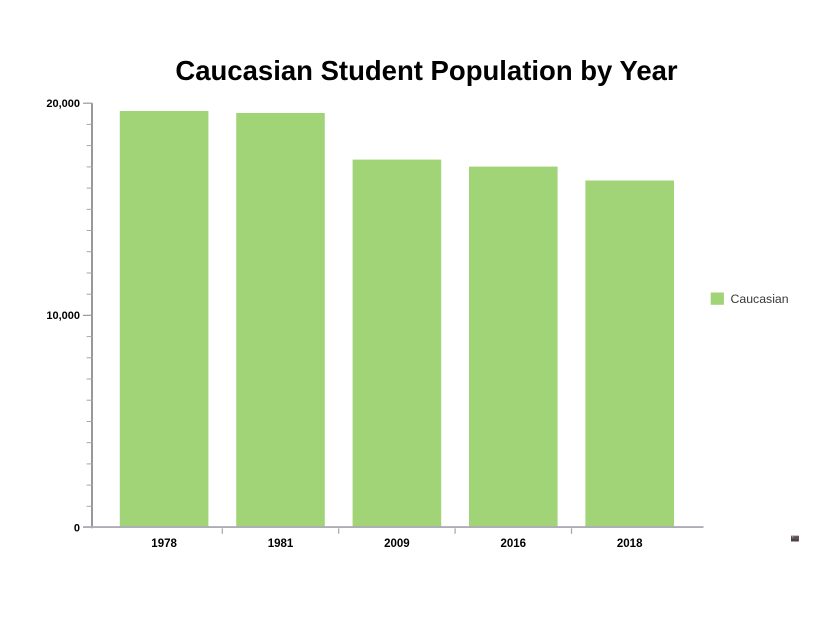 The height and width of the screenshot is (624, 825). What do you see at coordinates (63, 104) in the screenshot?
I see `svg-text: 20,000` at bounding box center [63, 104].